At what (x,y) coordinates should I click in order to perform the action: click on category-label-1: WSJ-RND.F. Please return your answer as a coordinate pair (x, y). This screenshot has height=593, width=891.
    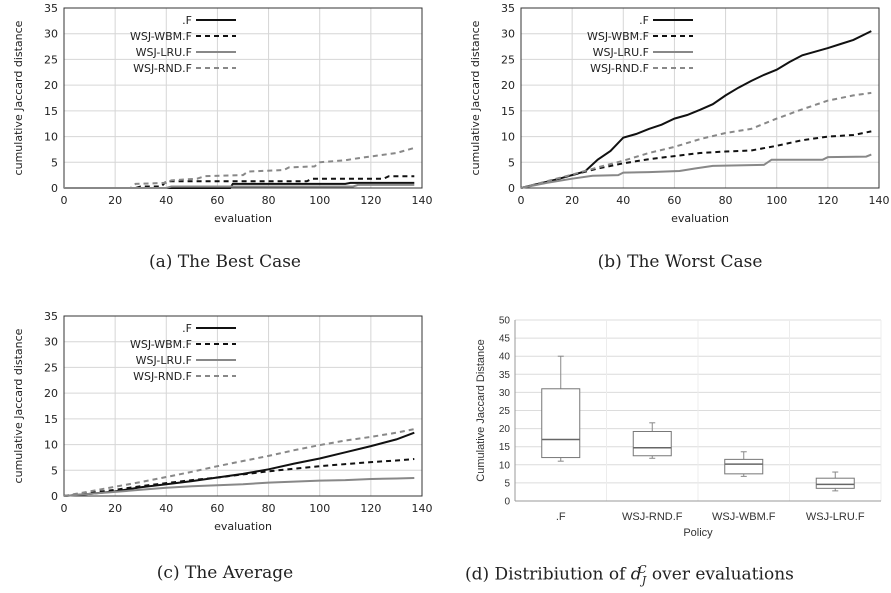
    Looking at the image, I should click on (652, 517).